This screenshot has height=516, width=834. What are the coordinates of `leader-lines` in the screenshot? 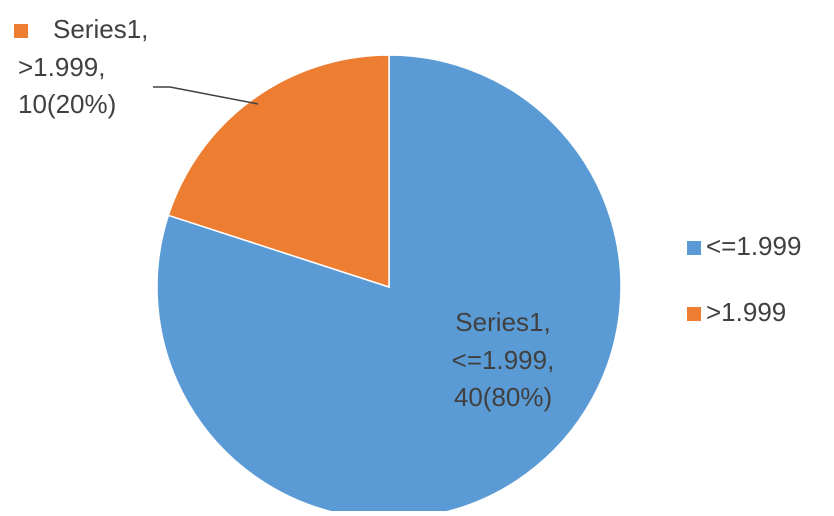 It's located at (206, 95).